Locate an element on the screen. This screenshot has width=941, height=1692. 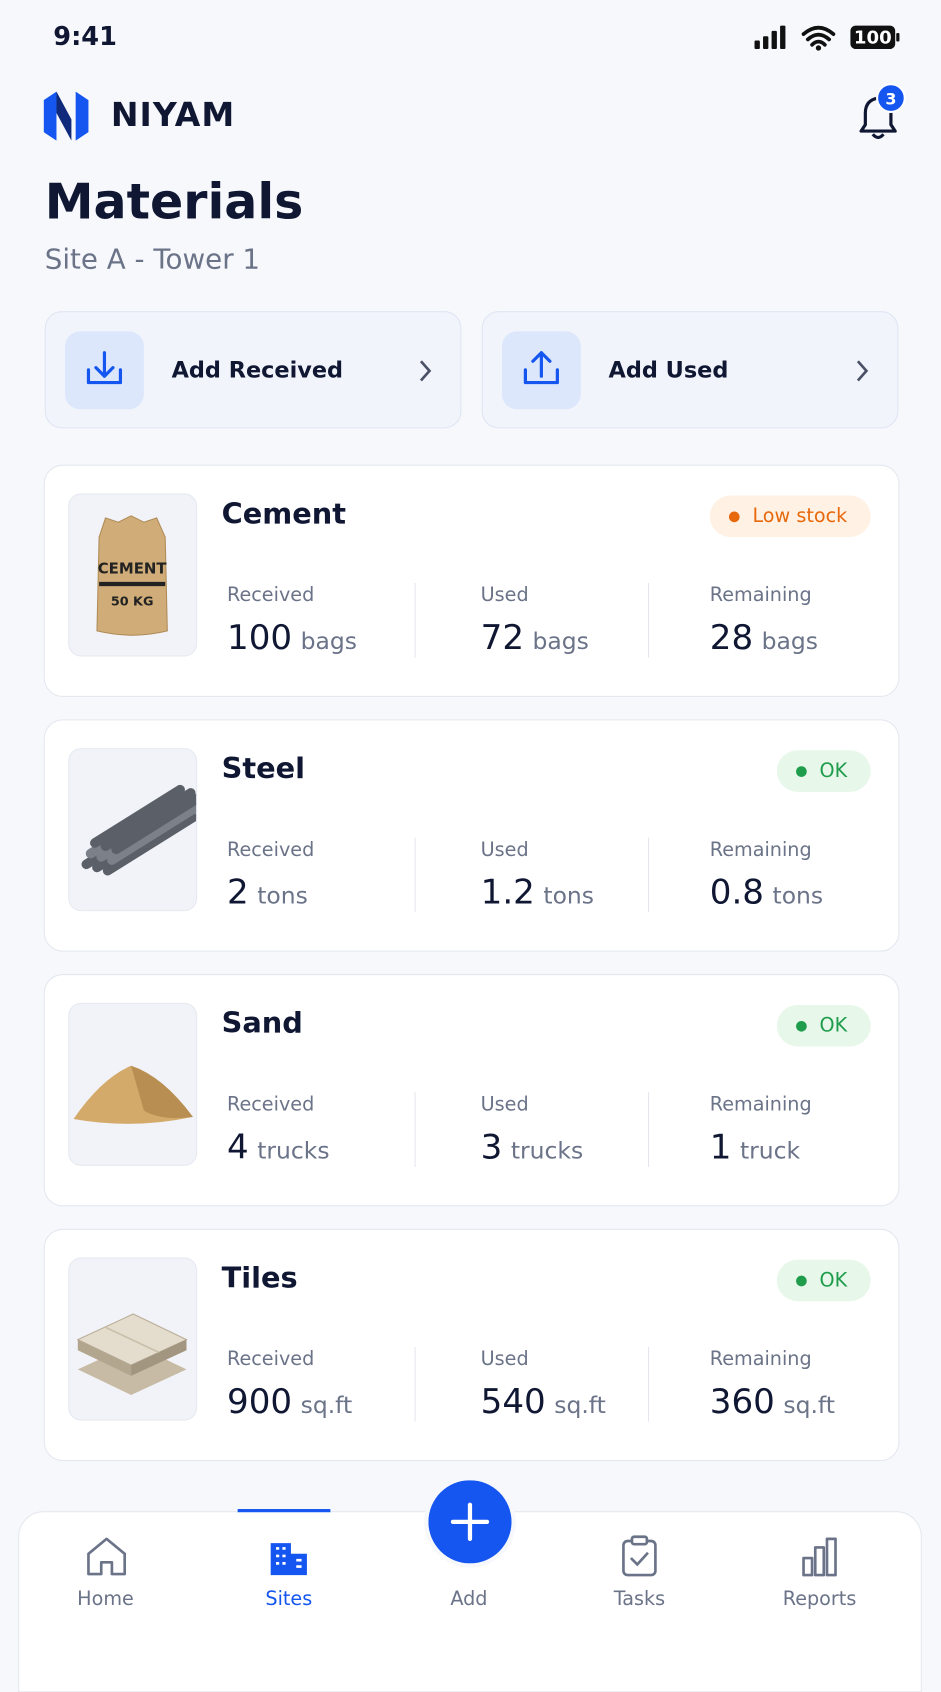
stat-value: 360 is located at coordinates (742, 1401).